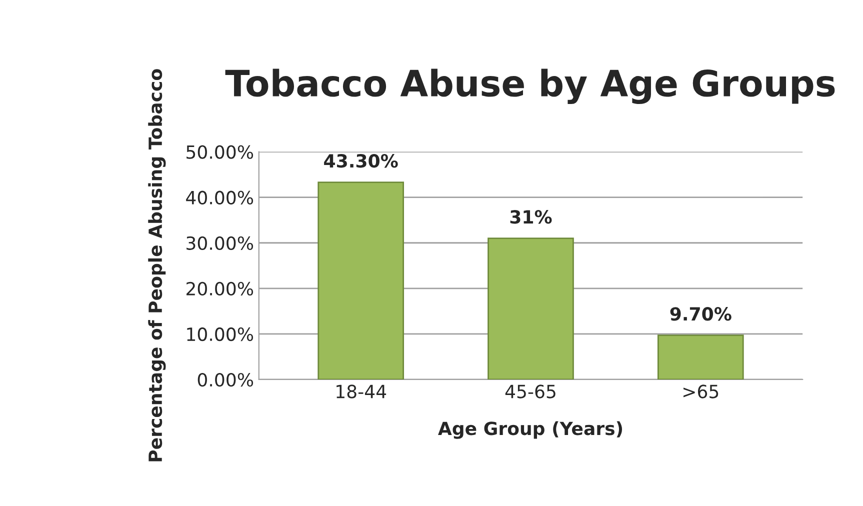 Image resolution: width=863 pixels, height=506 pixels. Describe the element at coordinates (530, 430) in the screenshot. I see `x-axis-title: Age Group (Years)` at that location.